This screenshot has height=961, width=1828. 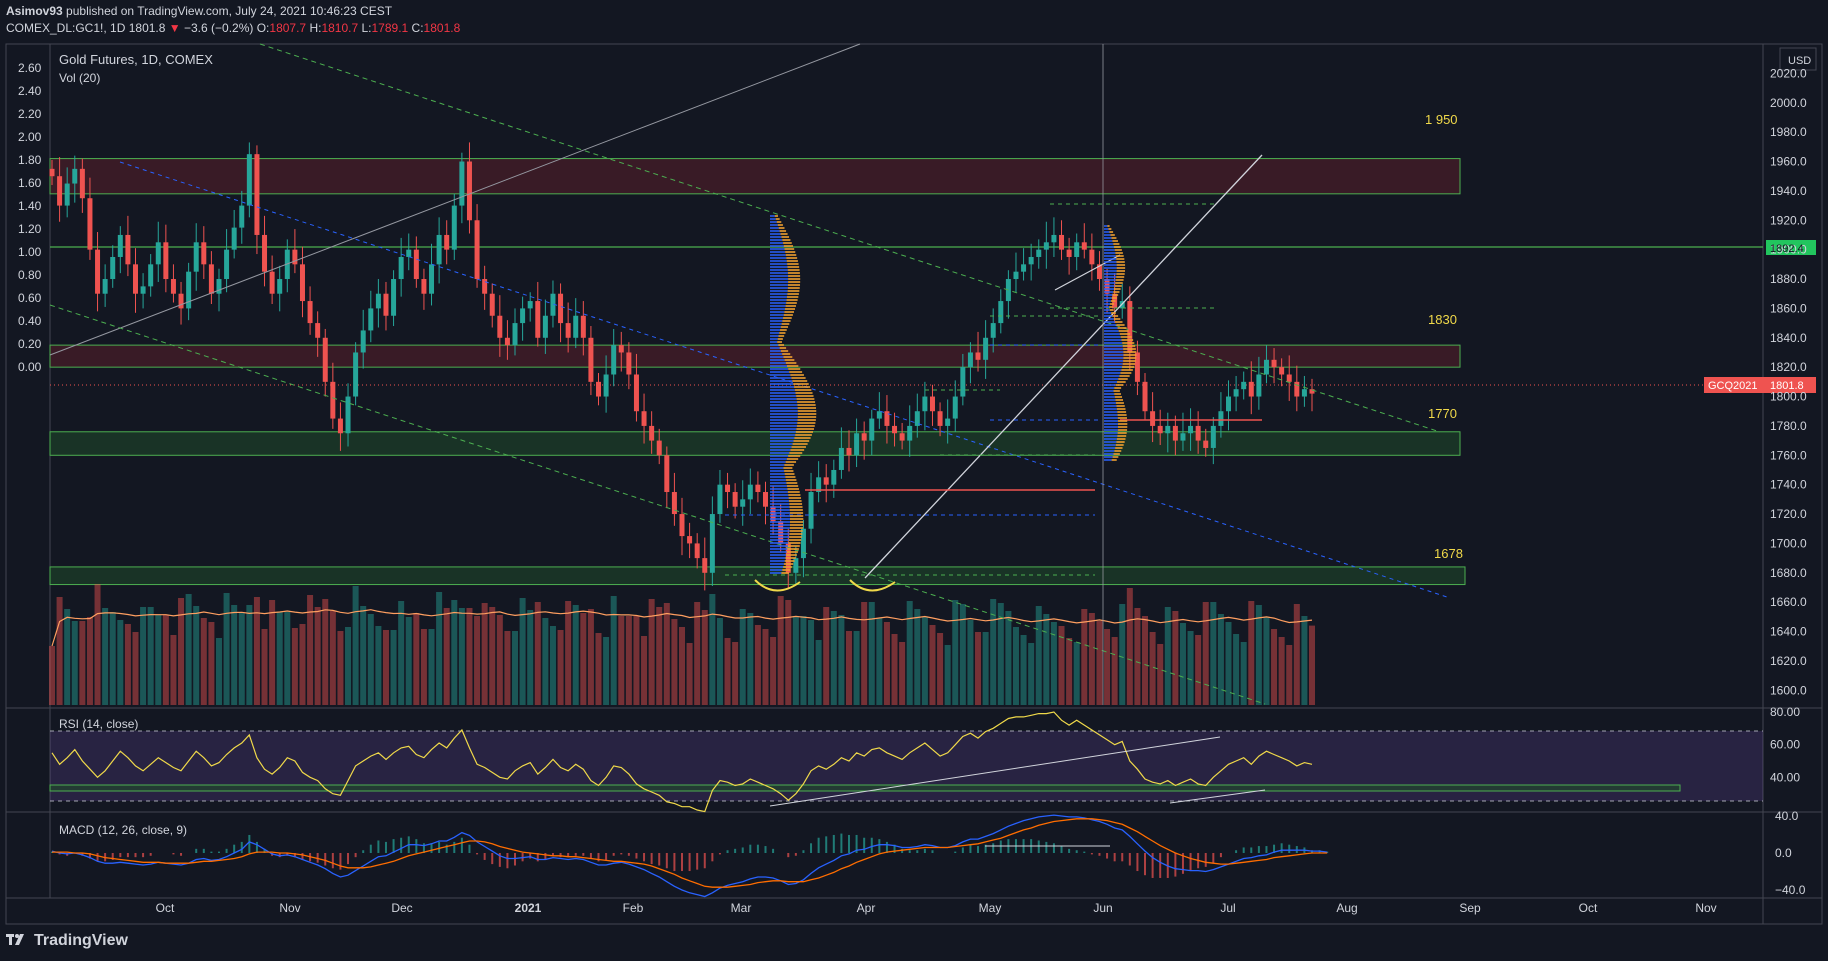 What do you see at coordinates (1798, 59) in the screenshot?
I see `unit-box` at bounding box center [1798, 59].